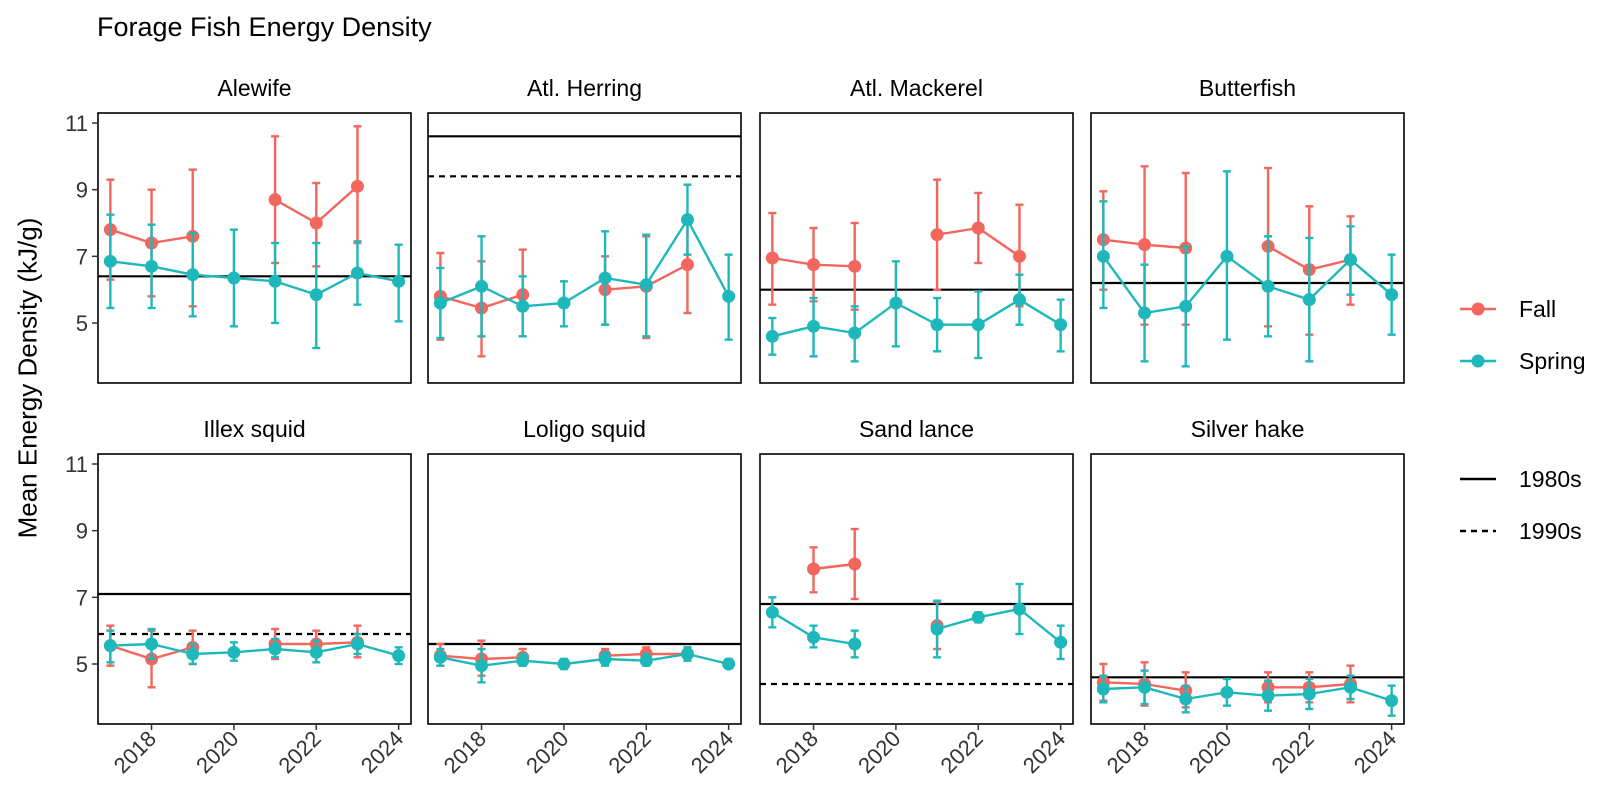  I want to click on legend-label: 1990s, so click(1550, 531).